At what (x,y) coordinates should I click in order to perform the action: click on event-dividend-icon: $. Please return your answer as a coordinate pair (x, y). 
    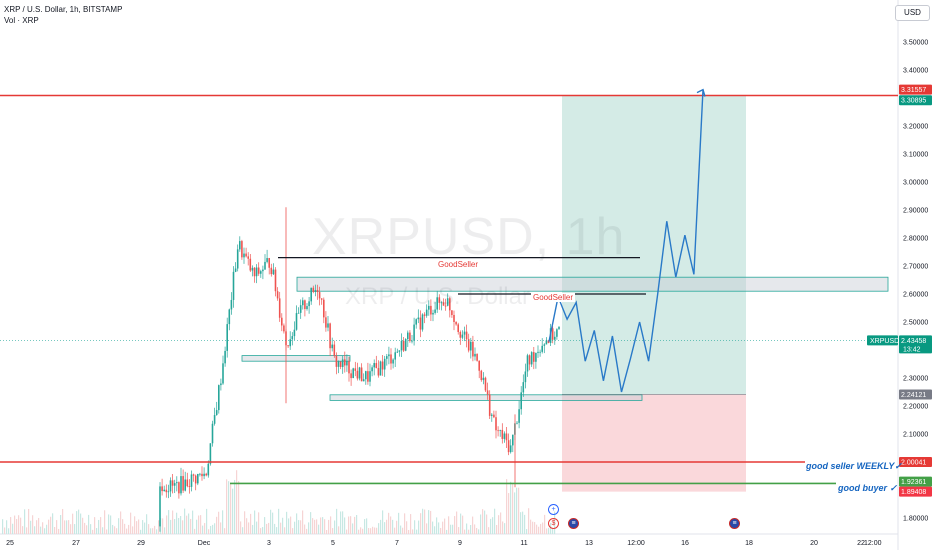
    Looking at the image, I should click on (553, 523).